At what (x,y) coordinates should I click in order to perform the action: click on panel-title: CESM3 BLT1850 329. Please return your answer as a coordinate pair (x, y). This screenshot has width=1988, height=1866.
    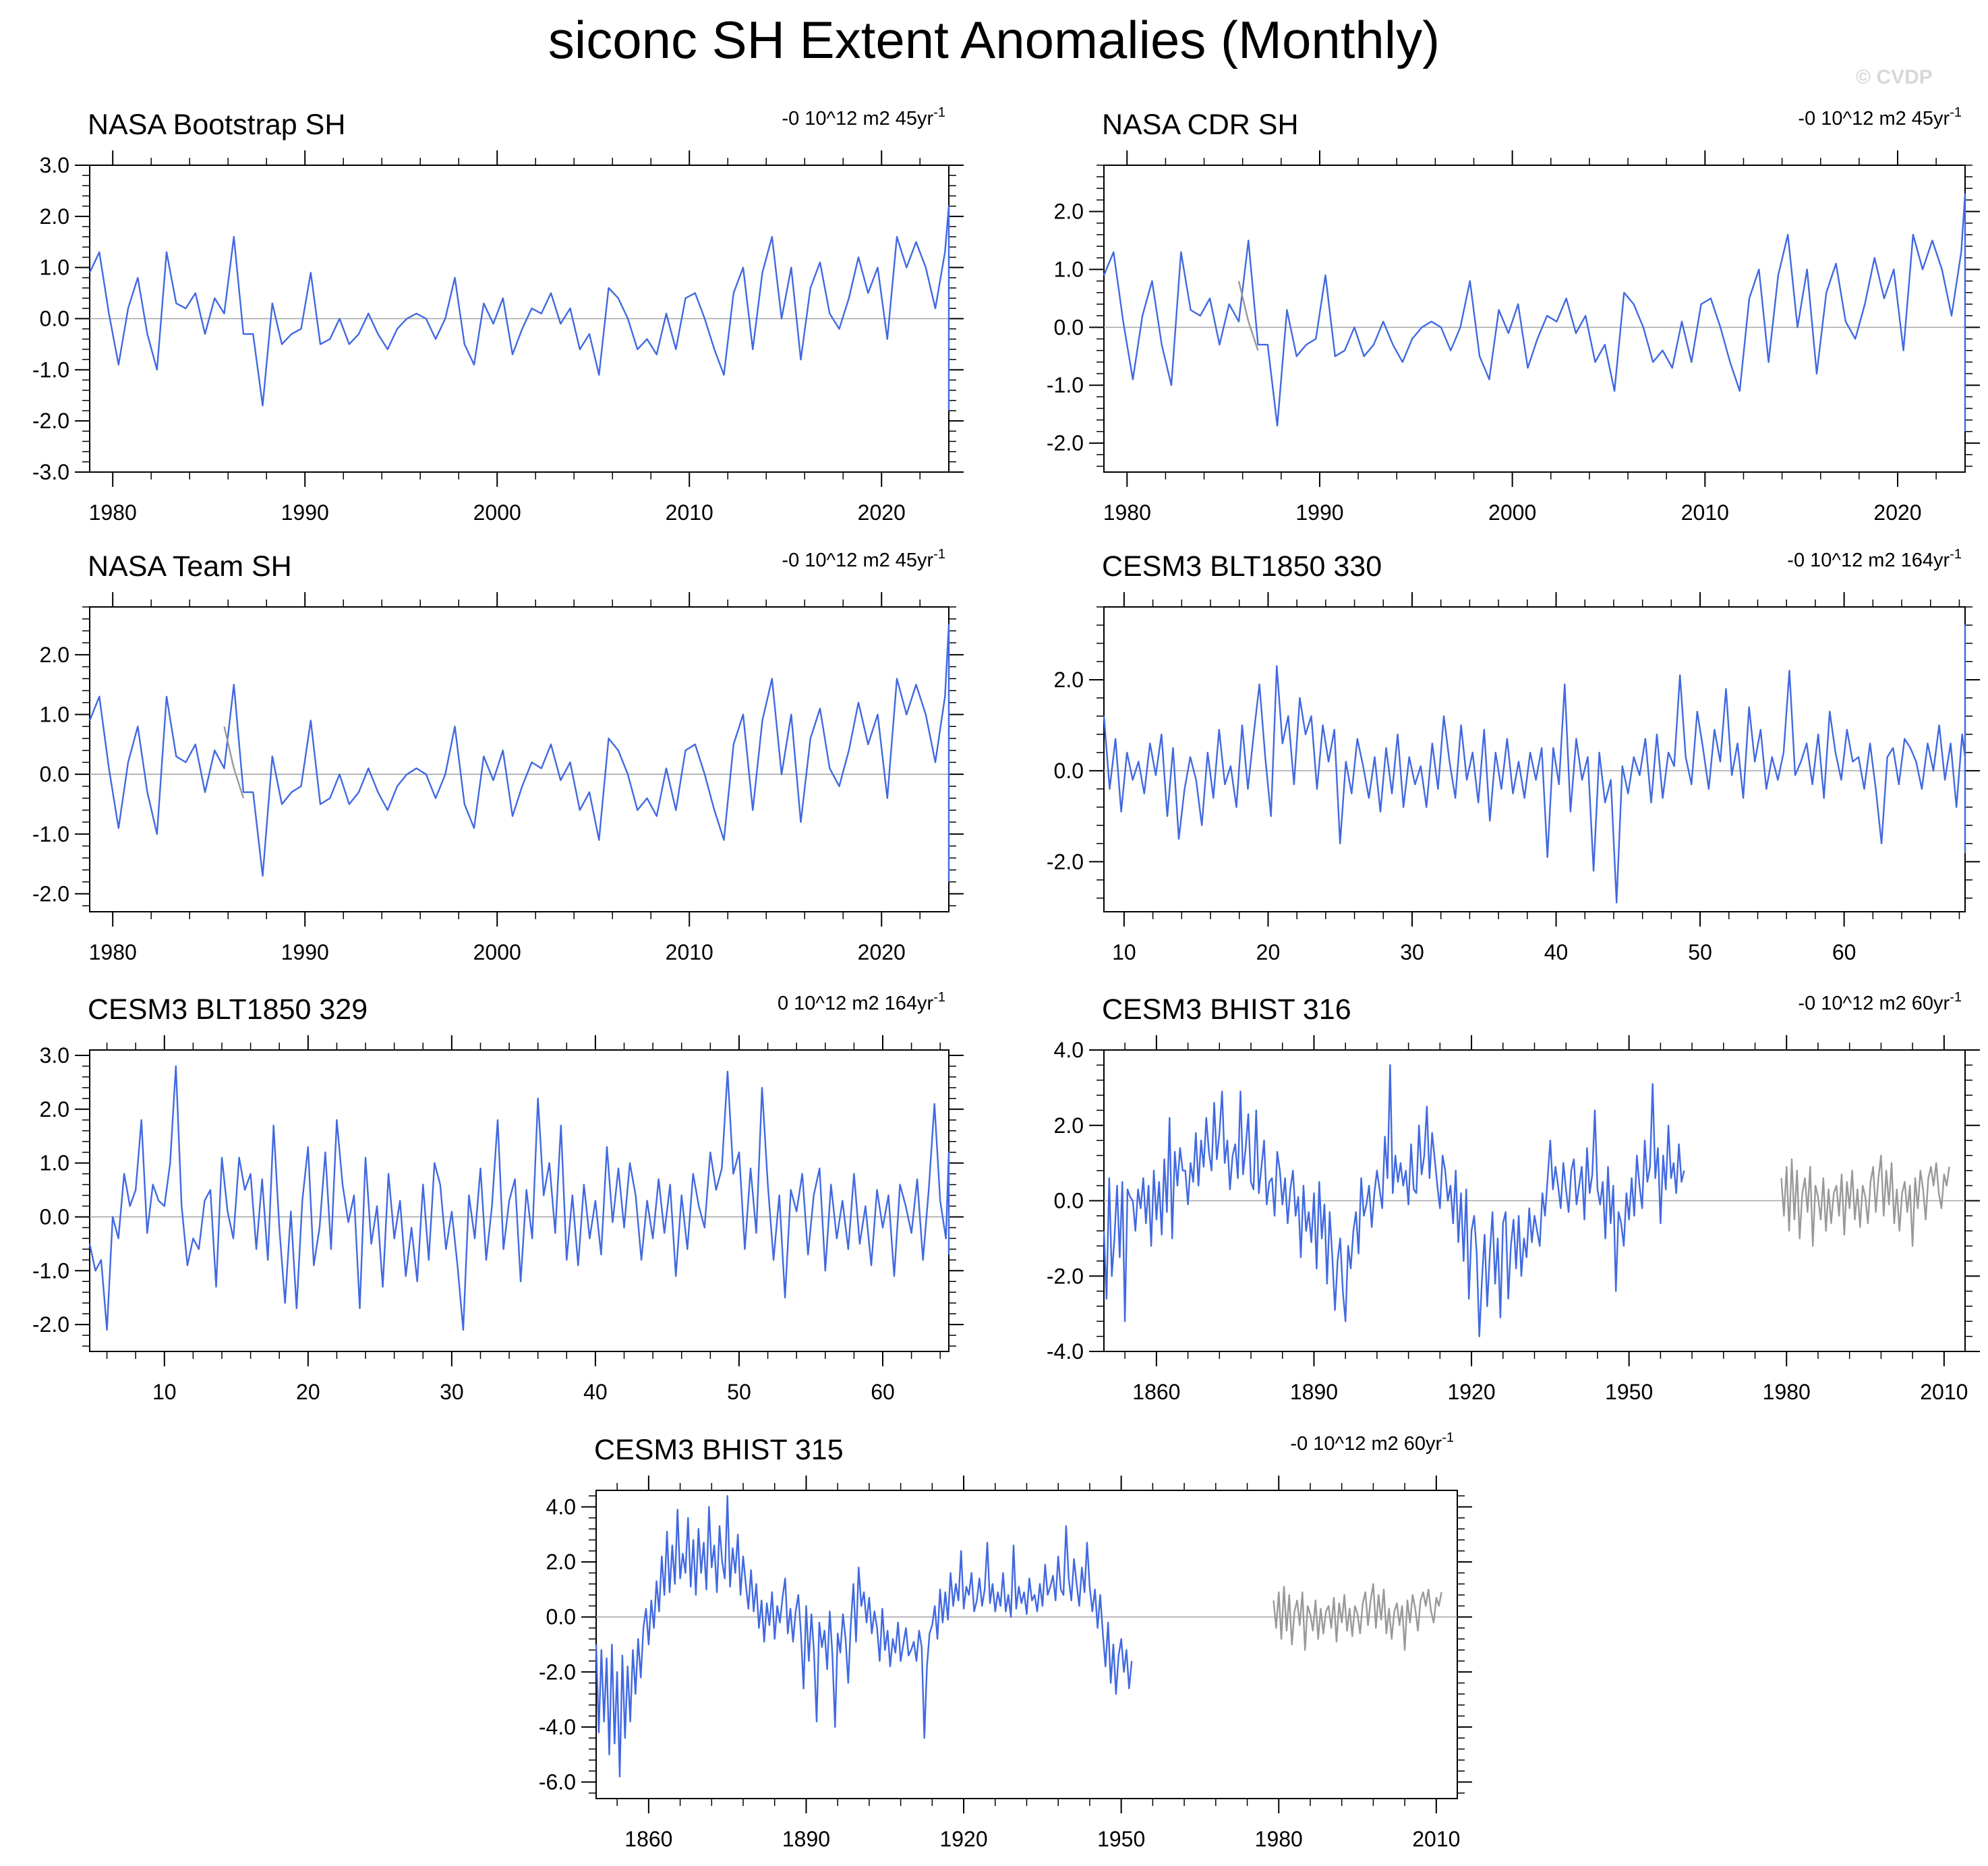
    Looking at the image, I should click on (228, 1010).